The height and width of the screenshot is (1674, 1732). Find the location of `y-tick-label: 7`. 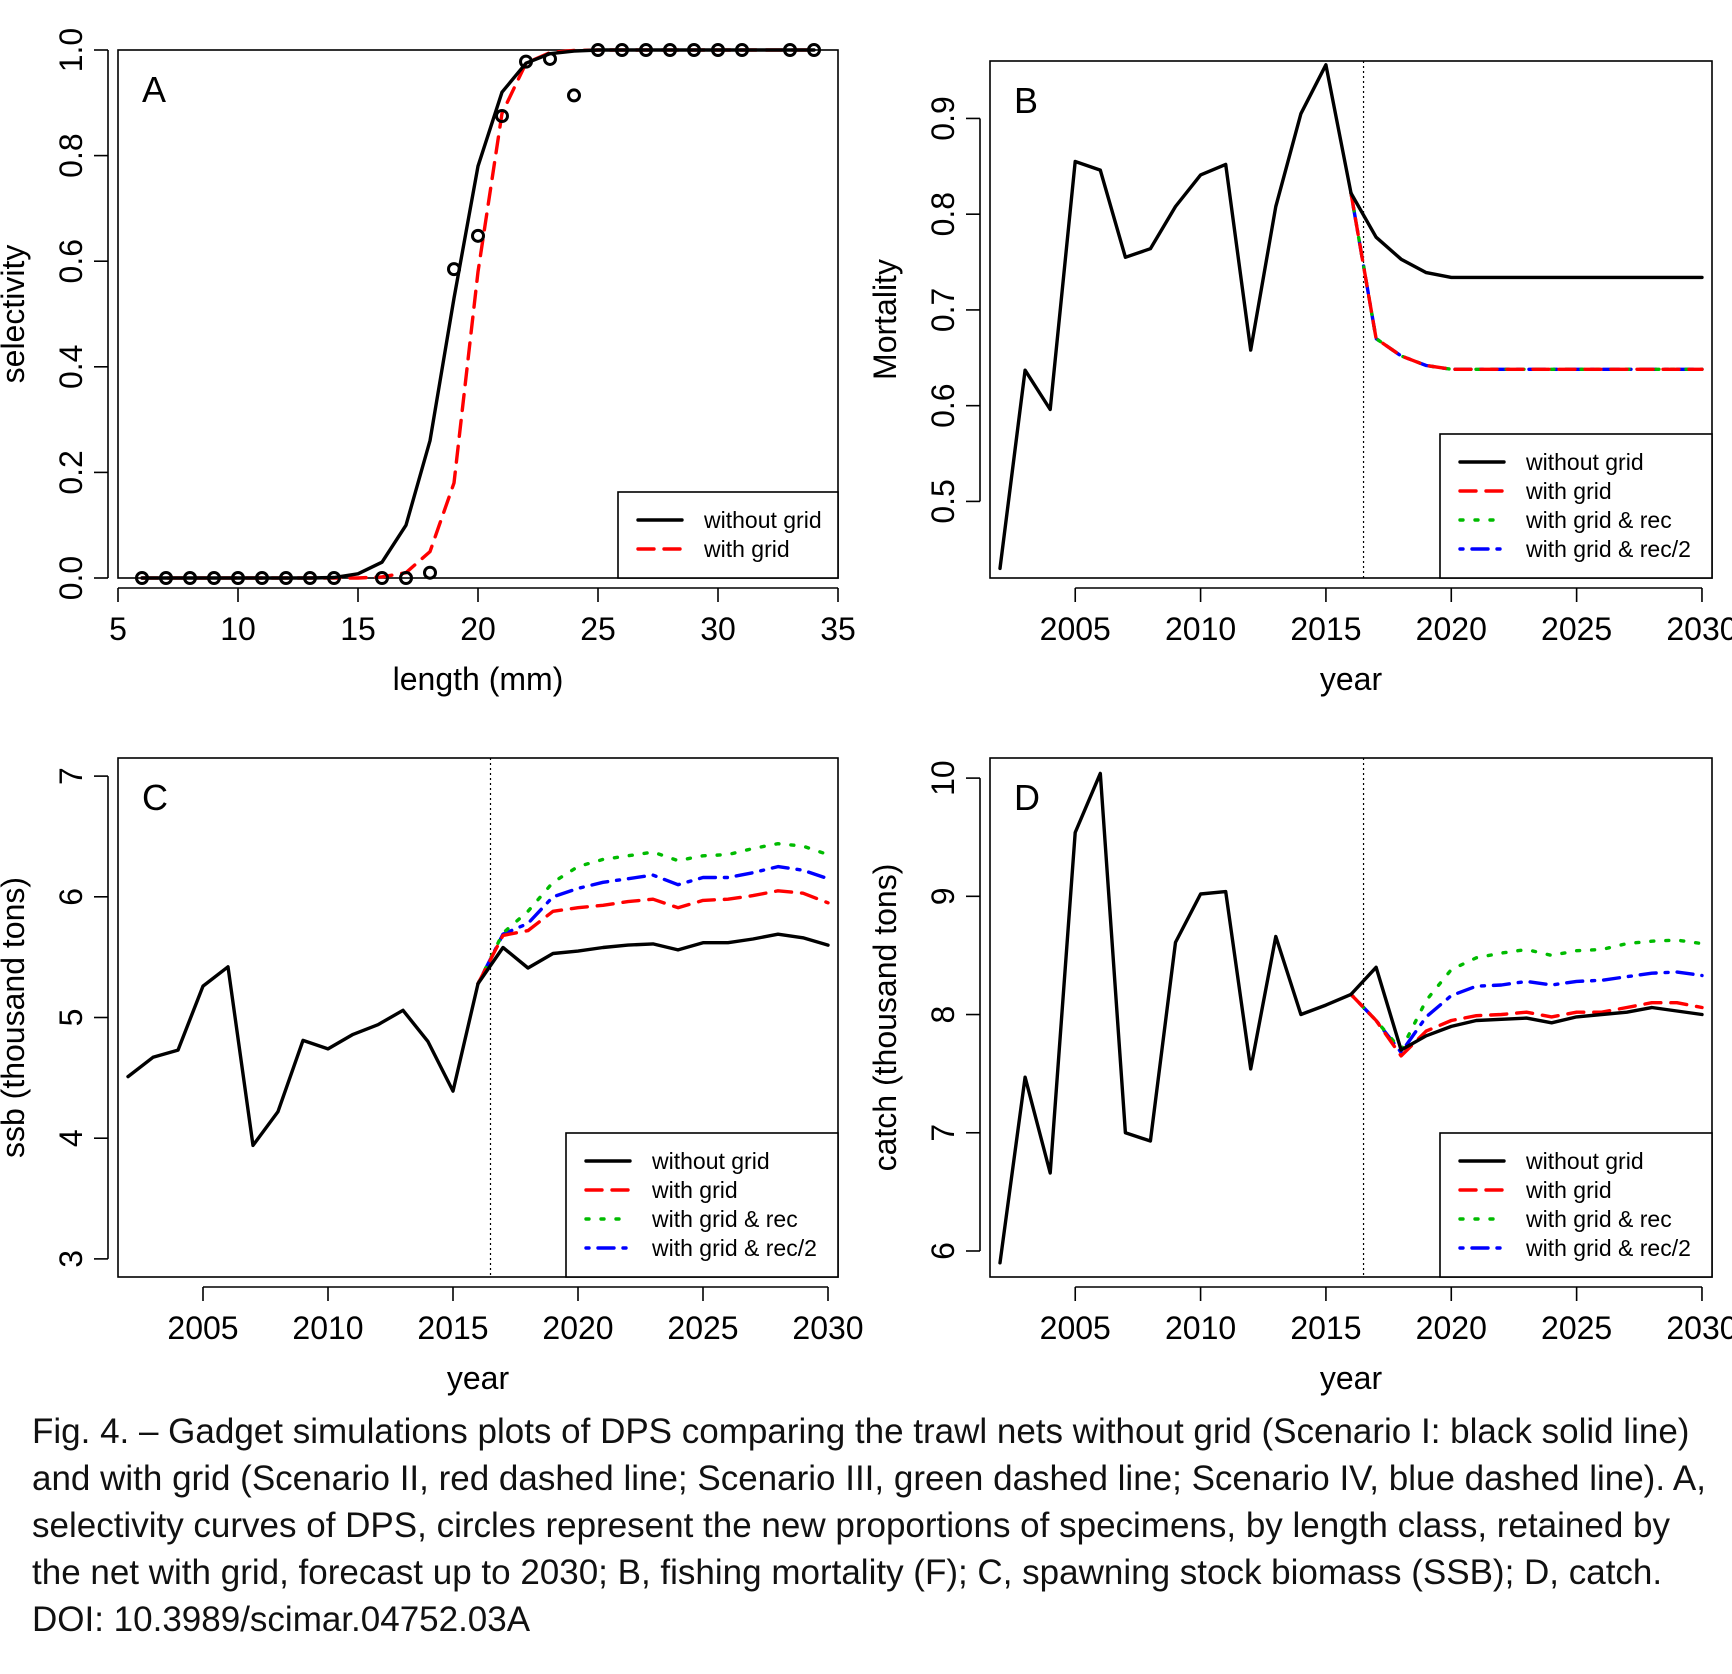

y-tick-label: 7 is located at coordinates (943, 1133).